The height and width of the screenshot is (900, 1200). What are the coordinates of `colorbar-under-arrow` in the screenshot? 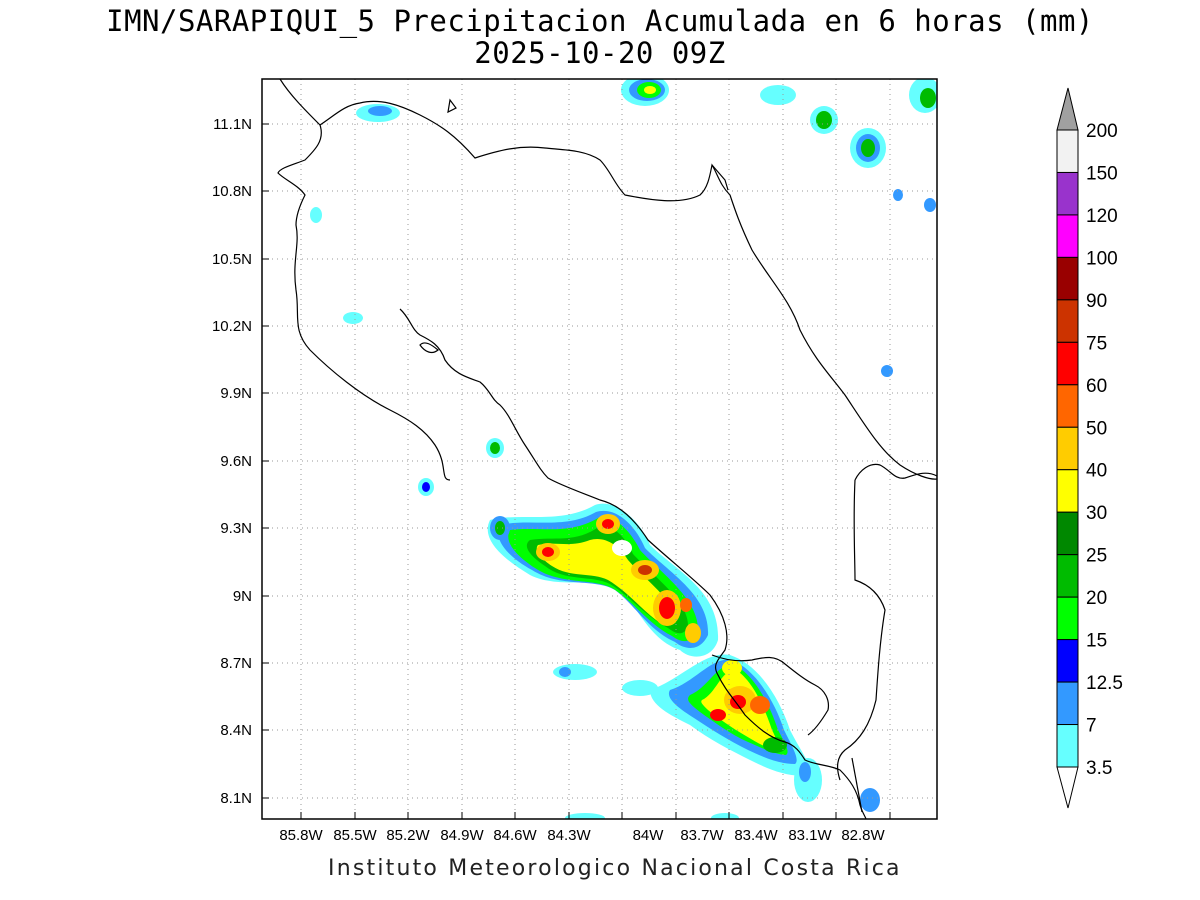 It's located at (1067, 787).